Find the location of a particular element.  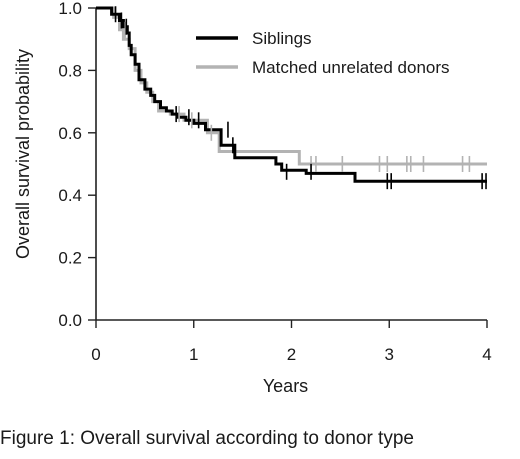

y-tick-label: 0.2 is located at coordinates (70, 258).